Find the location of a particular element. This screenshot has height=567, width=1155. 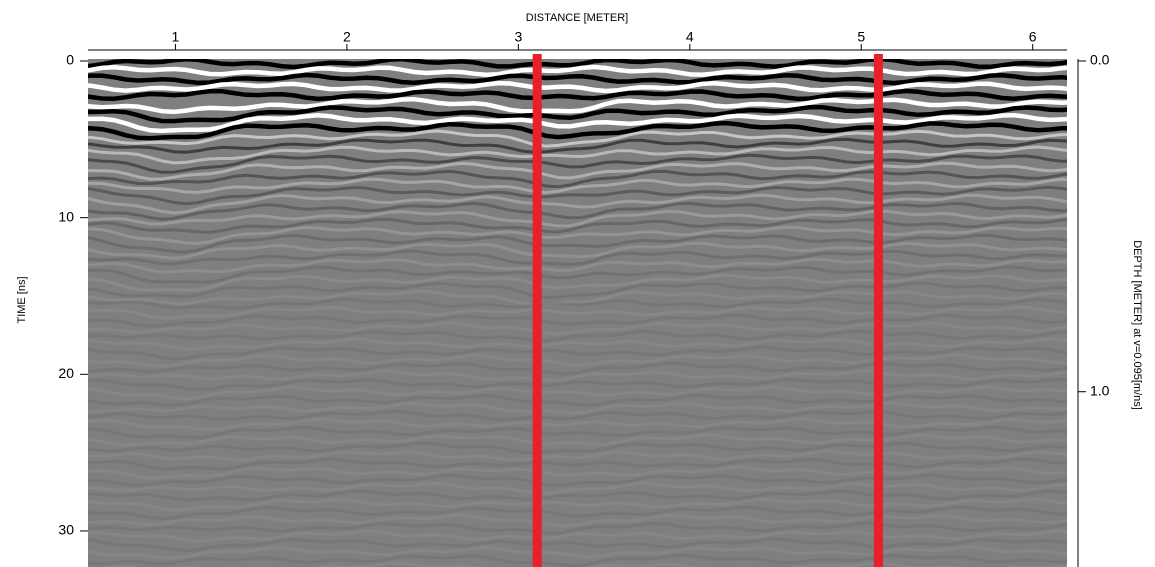

x-tick-label: 1 is located at coordinates (176, 37).